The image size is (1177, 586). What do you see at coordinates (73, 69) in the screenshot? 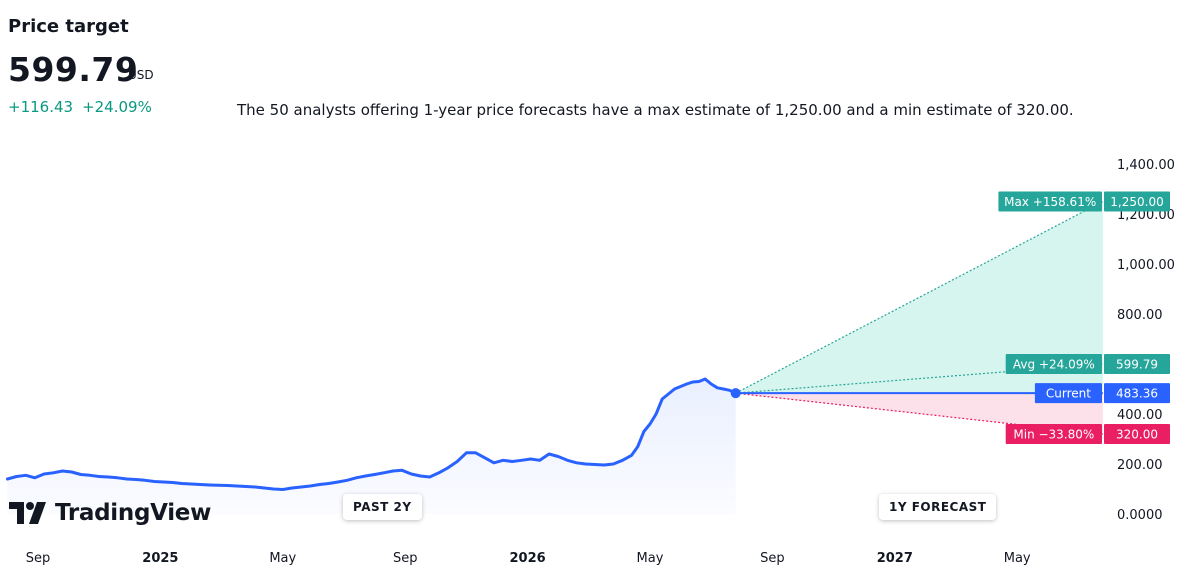
I see `price-target-value: 599.79` at bounding box center [73, 69].